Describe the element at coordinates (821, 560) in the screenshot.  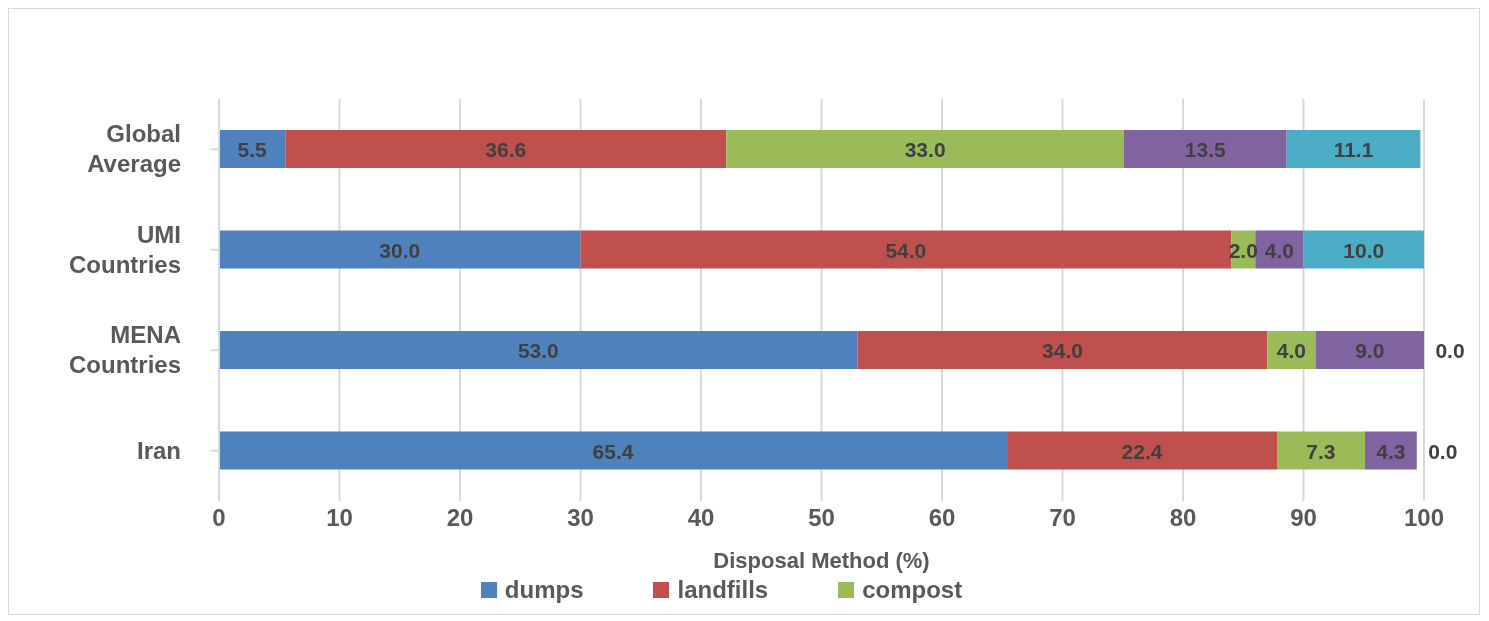
I see `x-axis-title: Disposal Method (%)` at that location.